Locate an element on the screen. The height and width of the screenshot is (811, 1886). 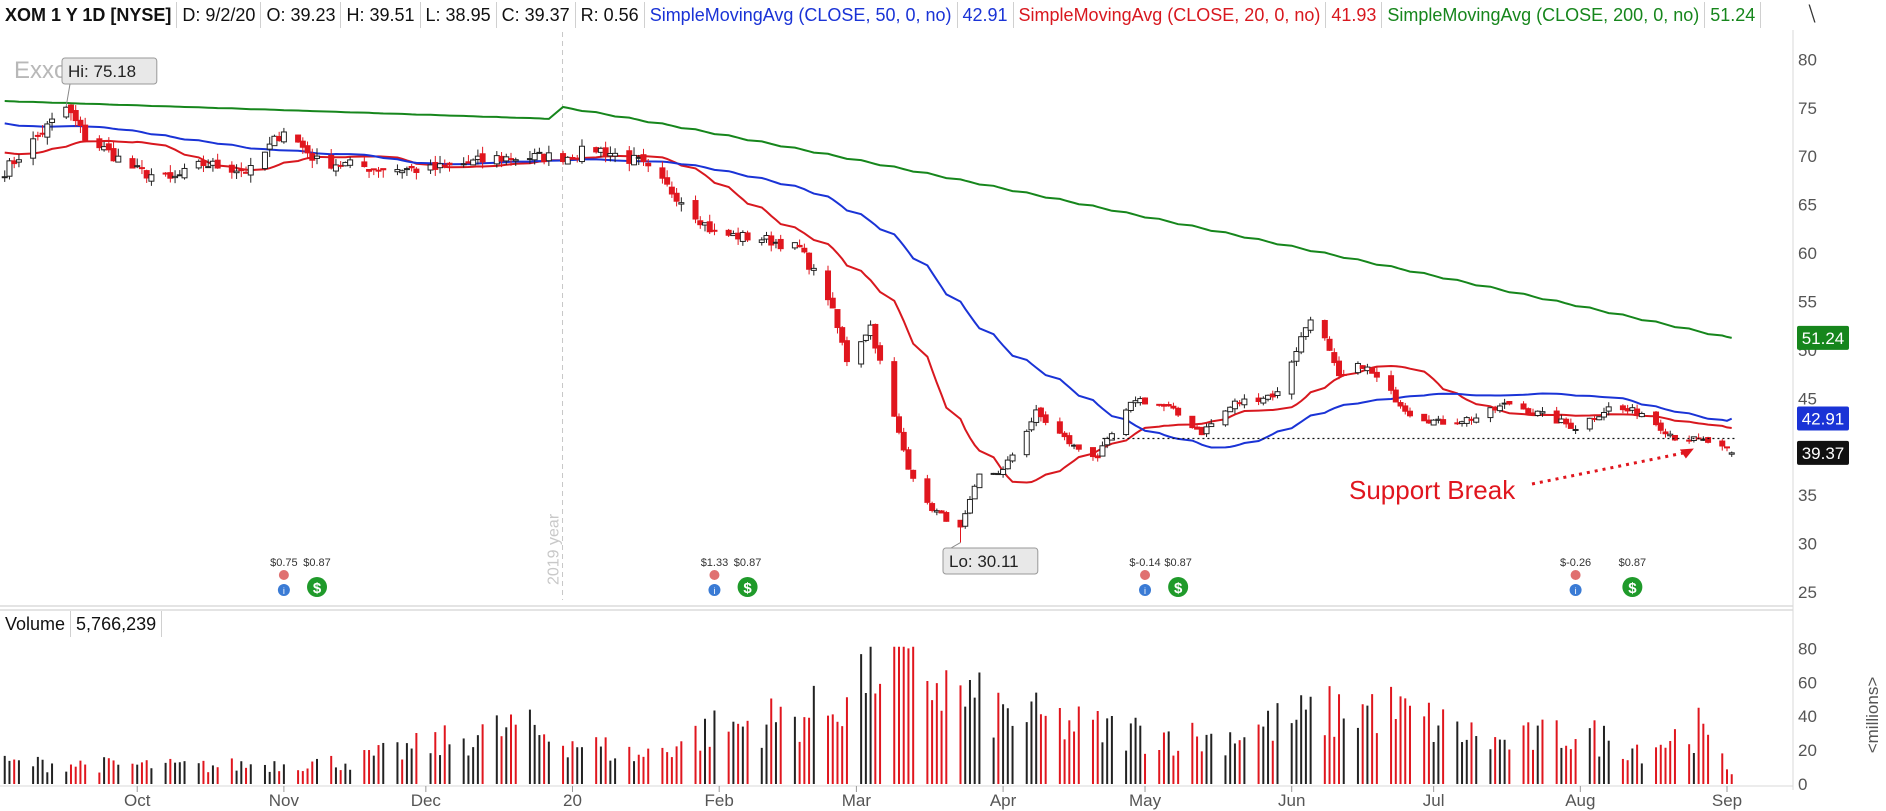
symbol-label: XOM 1 Y 1D [NYSE] is located at coordinates (89, 15).